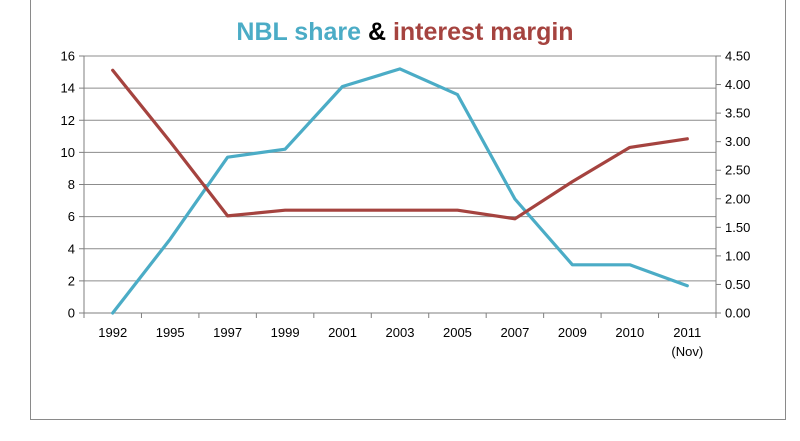 This screenshot has width=800, height=441. Describe the element at coordinates (737, 284) in the screenshot. I see `y-right-tick-label: 0.50` at that location.